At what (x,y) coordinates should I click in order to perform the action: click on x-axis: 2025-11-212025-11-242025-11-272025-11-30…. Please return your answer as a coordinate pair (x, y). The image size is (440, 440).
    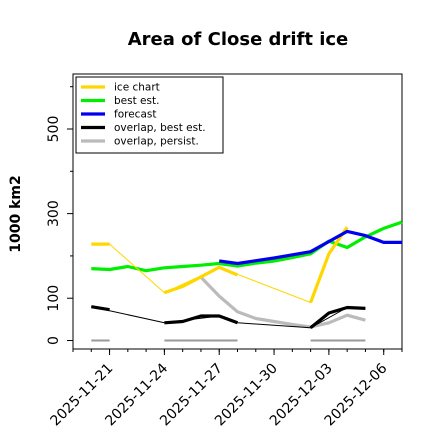
    Looking at the image, I should click on (225, 389).